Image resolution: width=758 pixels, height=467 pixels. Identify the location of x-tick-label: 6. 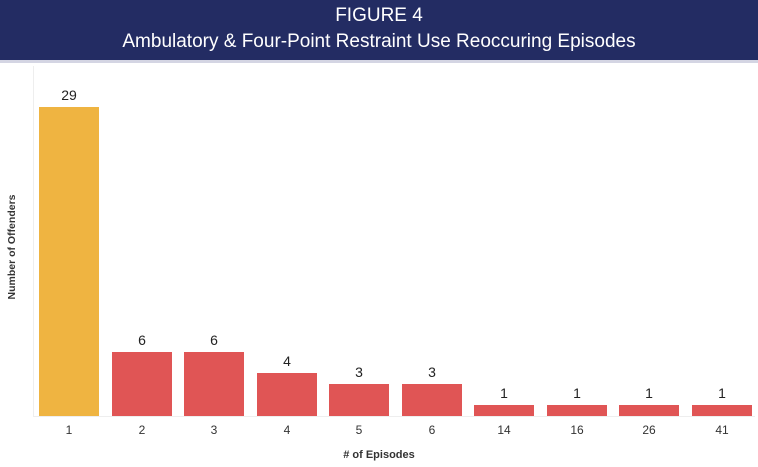
(432, 430).